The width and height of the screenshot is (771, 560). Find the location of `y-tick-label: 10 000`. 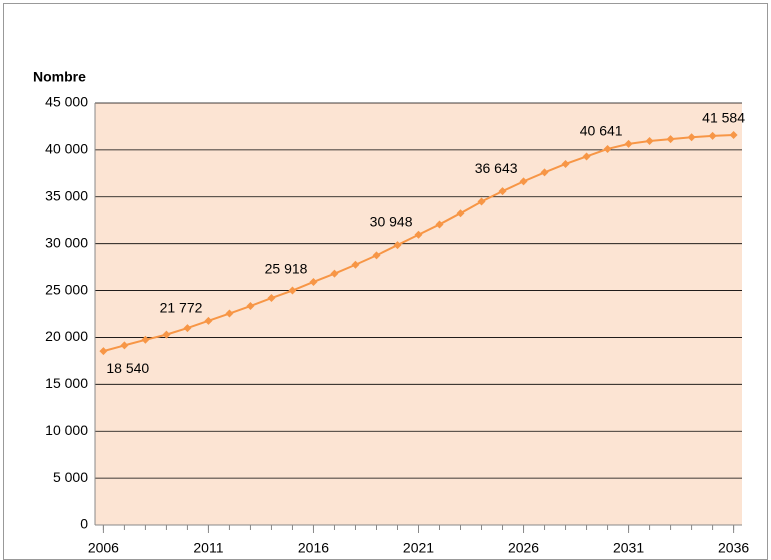

y-tick-label: 10 000 is located at coordinates (66, 430).